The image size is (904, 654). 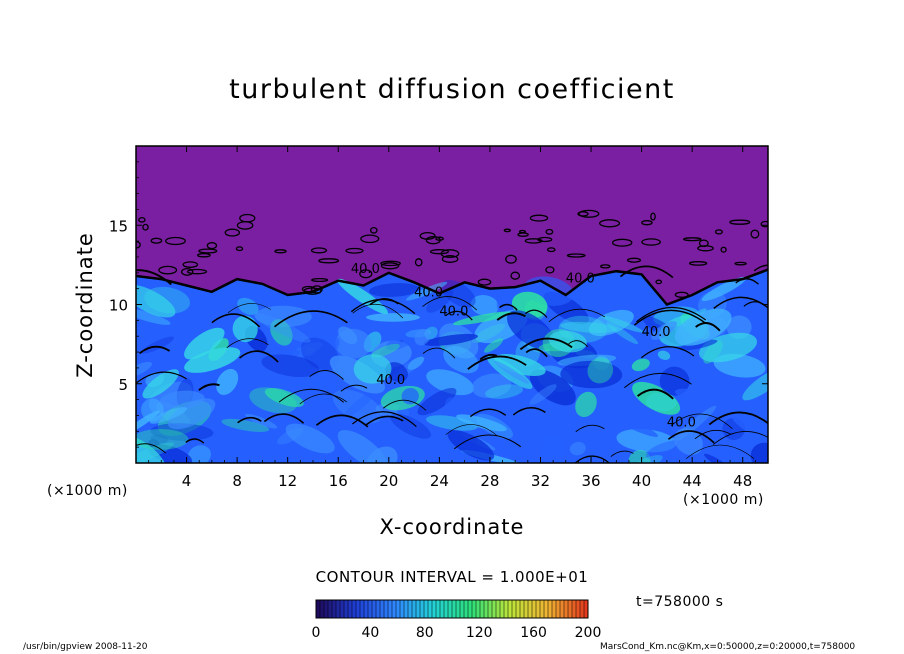 I want to click on colorbar-tick-label: 120, so click(x=479, y=633).